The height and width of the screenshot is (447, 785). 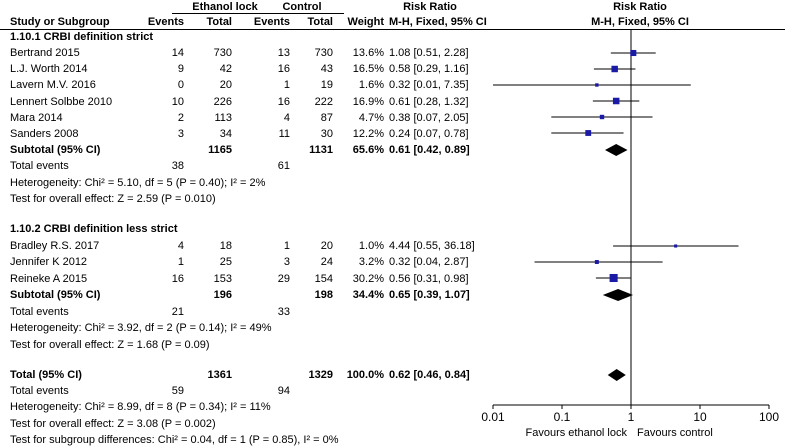 I want to click on x-tick-label: 0.1, so click(x=562, y=417).